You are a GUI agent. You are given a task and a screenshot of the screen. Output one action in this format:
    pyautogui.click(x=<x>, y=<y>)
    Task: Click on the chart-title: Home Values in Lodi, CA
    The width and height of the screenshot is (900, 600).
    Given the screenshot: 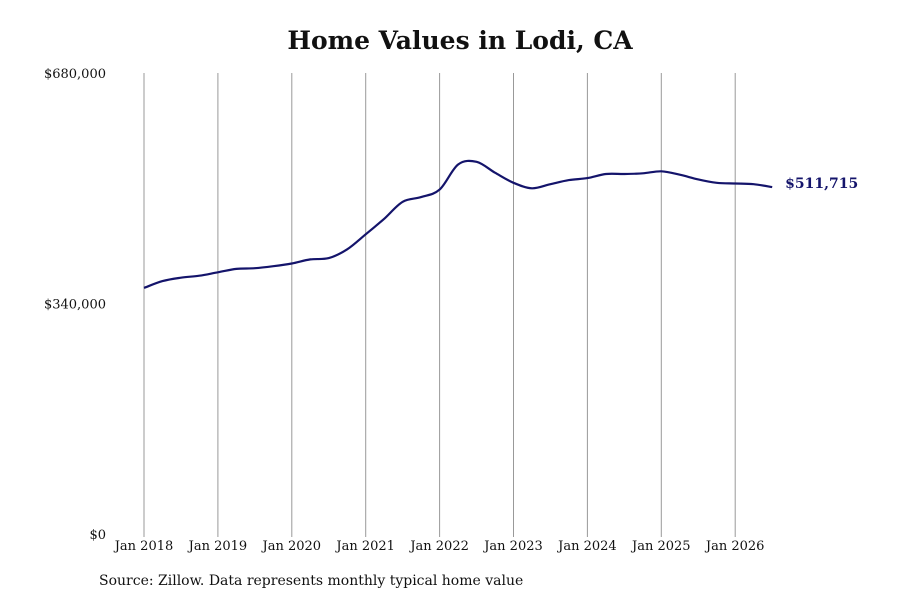 What is the action you would take?
    pyautogui.click(x=460, y=40)
    